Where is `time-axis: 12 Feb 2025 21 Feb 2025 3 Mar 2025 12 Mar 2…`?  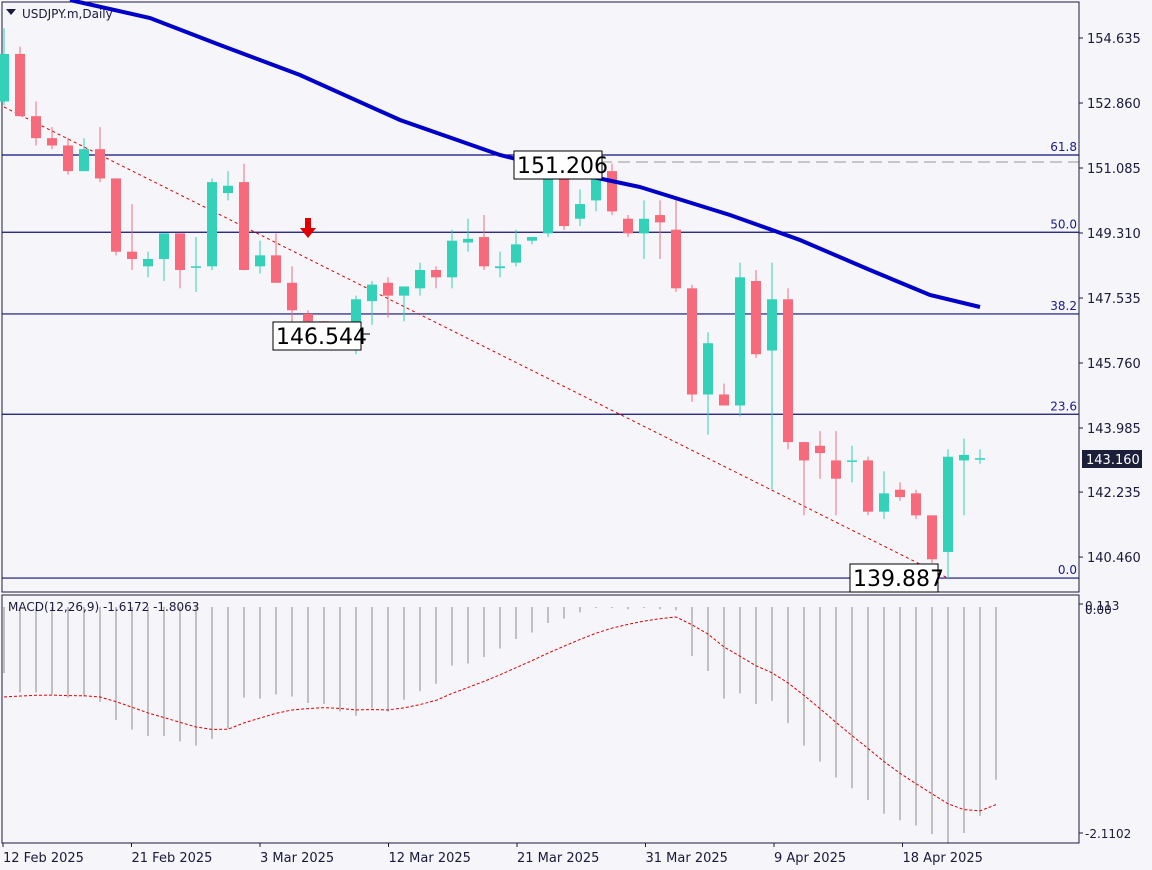 time-axis: 12 Feb 2025 21 Feb 2025 3 Mar 2025 12 Mar 2… is located at coordinates (540, 854).